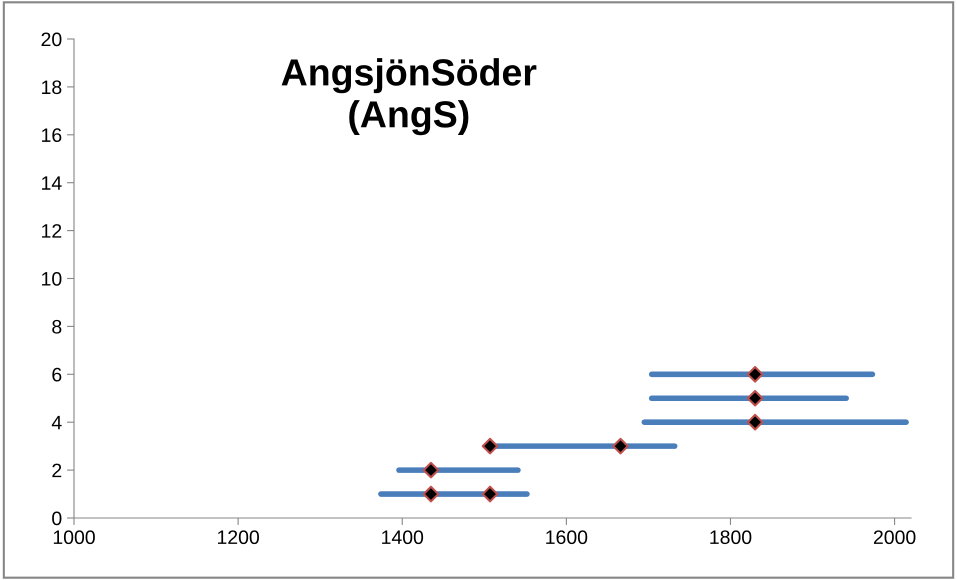 This screenshot has height=580, width=957. I want to click on x-tick-label: 1200, so click(238, 537).